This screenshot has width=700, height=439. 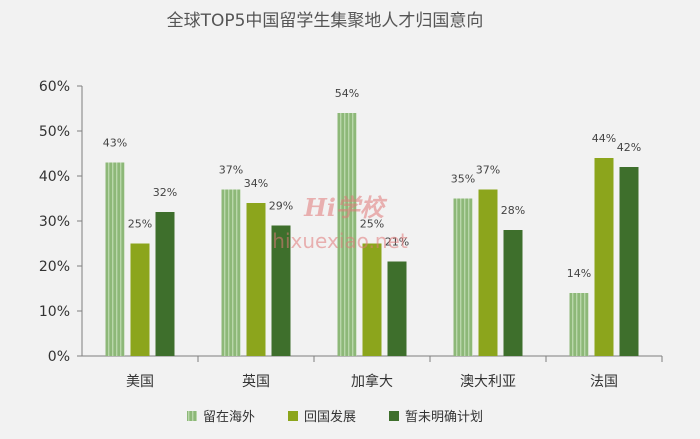 I want to click on watermark-text: hixuexiao.net, so click(x=340, y=241).